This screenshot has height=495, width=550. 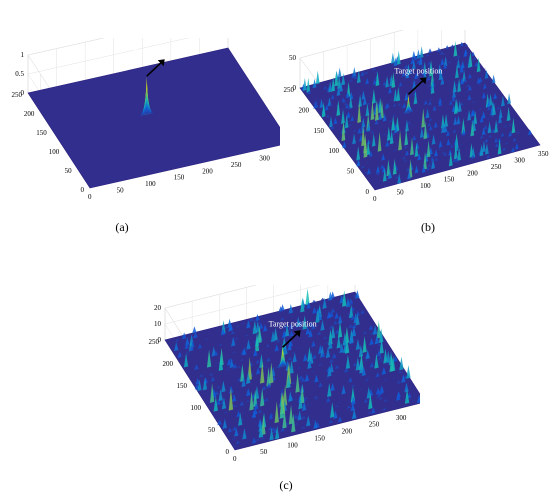 What do you see at coordinates (334, 151) in the screenshot?
I see `y-tick-label: 100` at bounding box center [334, 151].